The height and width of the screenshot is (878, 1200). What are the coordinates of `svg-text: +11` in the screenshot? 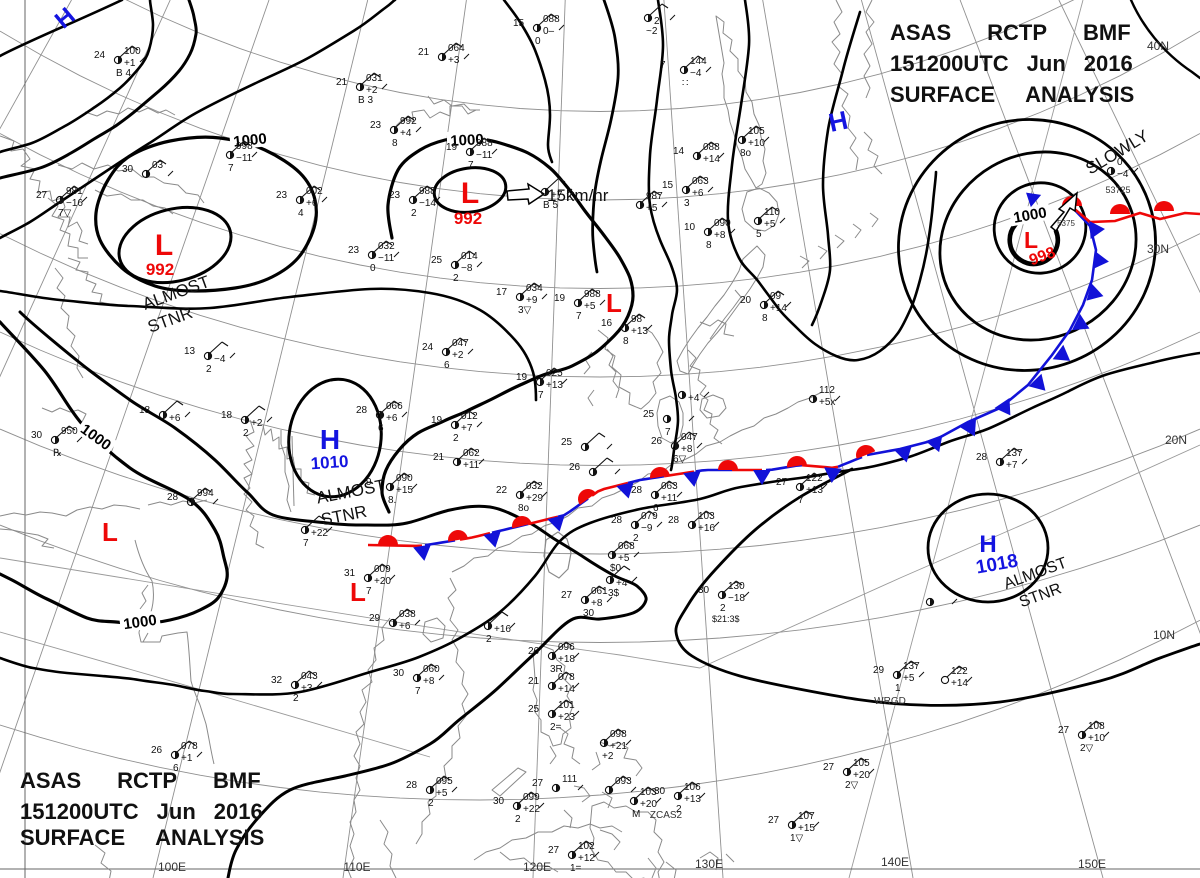 It's located at (669, 498).